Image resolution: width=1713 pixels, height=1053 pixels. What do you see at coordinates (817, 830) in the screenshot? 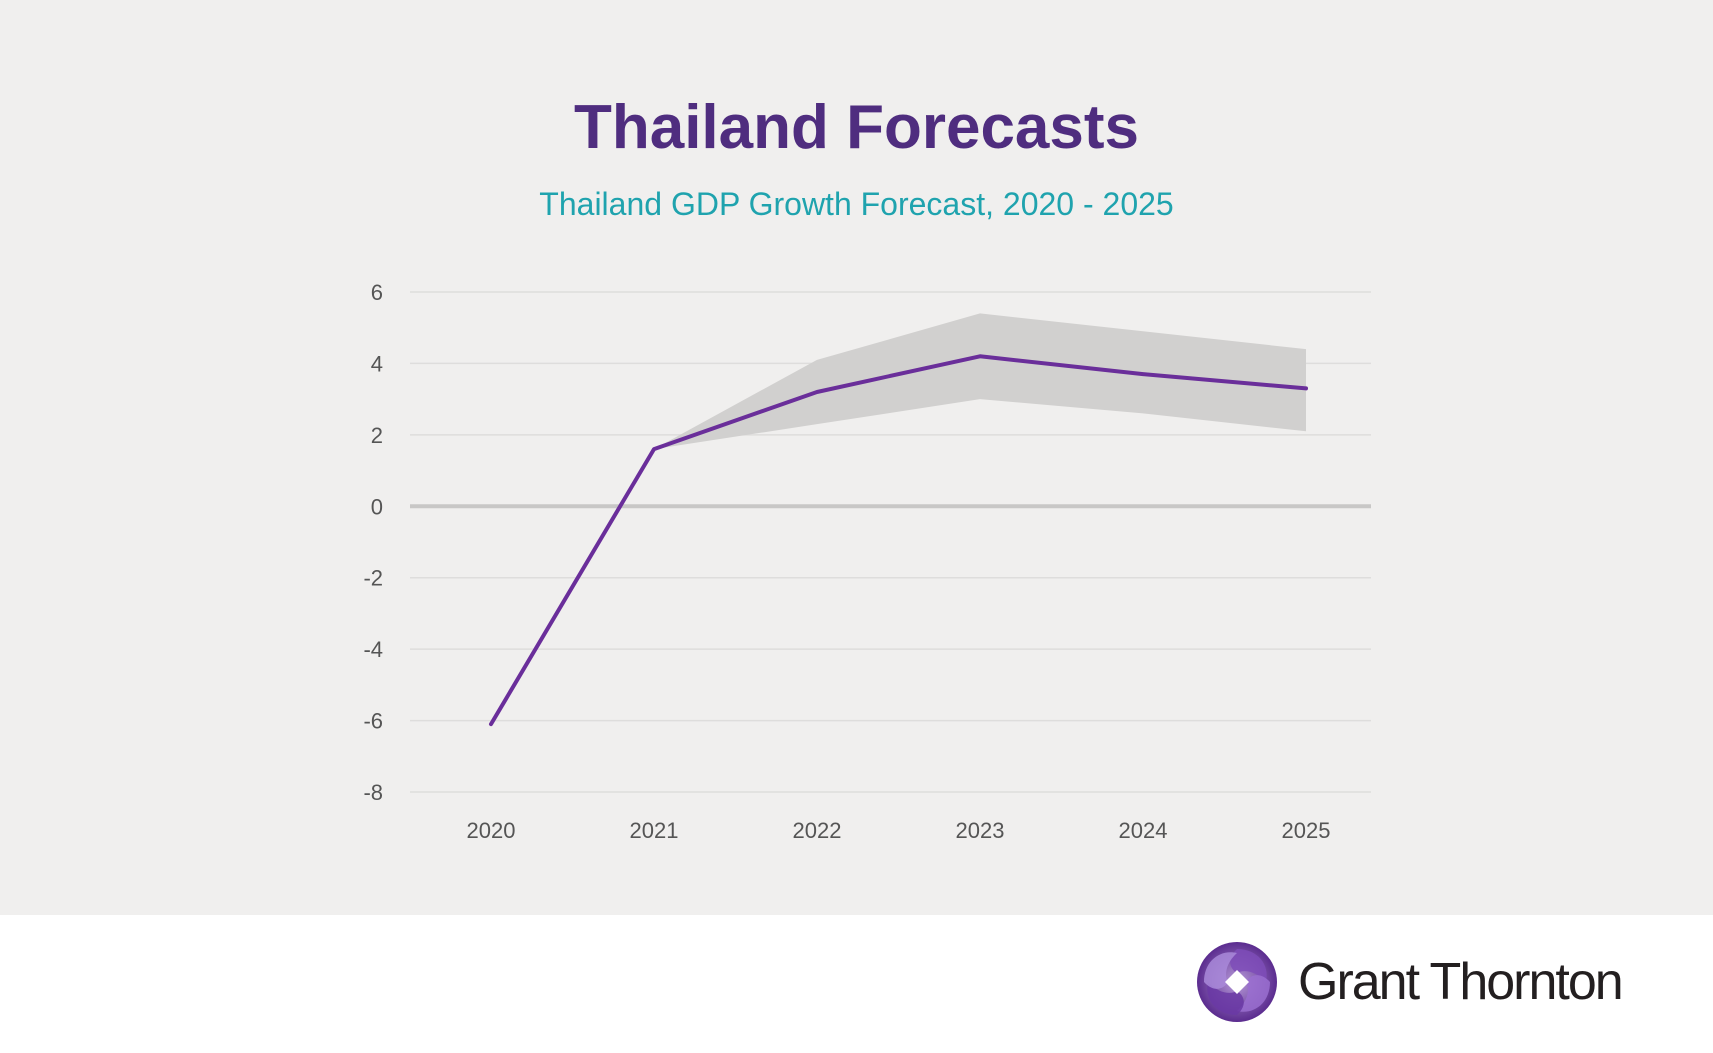
I see `x-tick-label: 2022` at bounding box center [817, 830].